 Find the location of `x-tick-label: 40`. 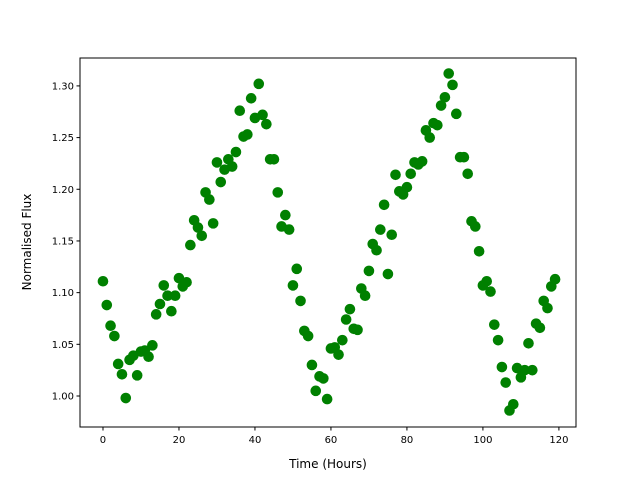

x-tick-label: 40 is located at coordinates (255, 440).